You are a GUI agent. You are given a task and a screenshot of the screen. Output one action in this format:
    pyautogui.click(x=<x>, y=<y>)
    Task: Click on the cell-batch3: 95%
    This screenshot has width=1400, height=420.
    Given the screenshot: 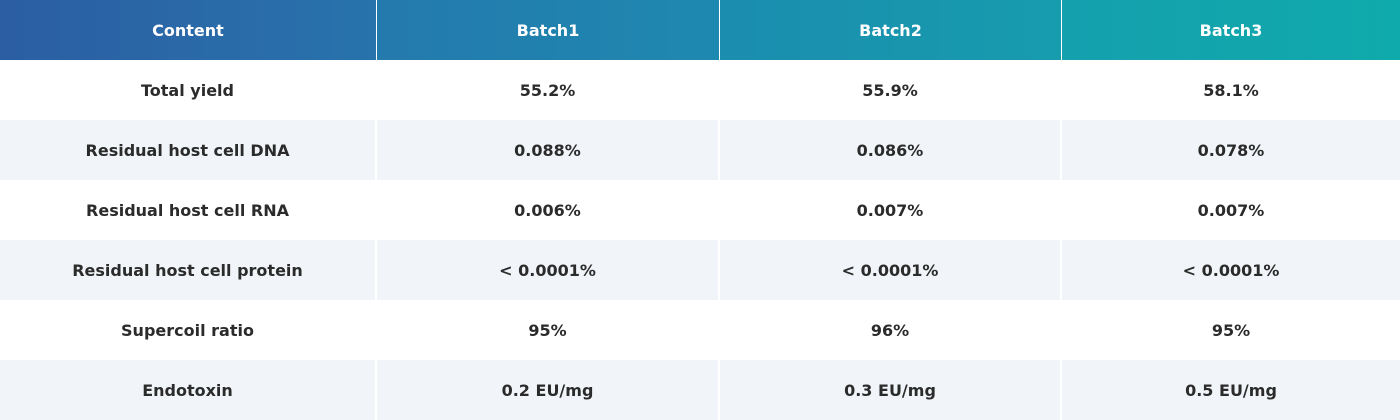 What is the action you would take?
    pyautogui.click(x=1231, y=330)
    